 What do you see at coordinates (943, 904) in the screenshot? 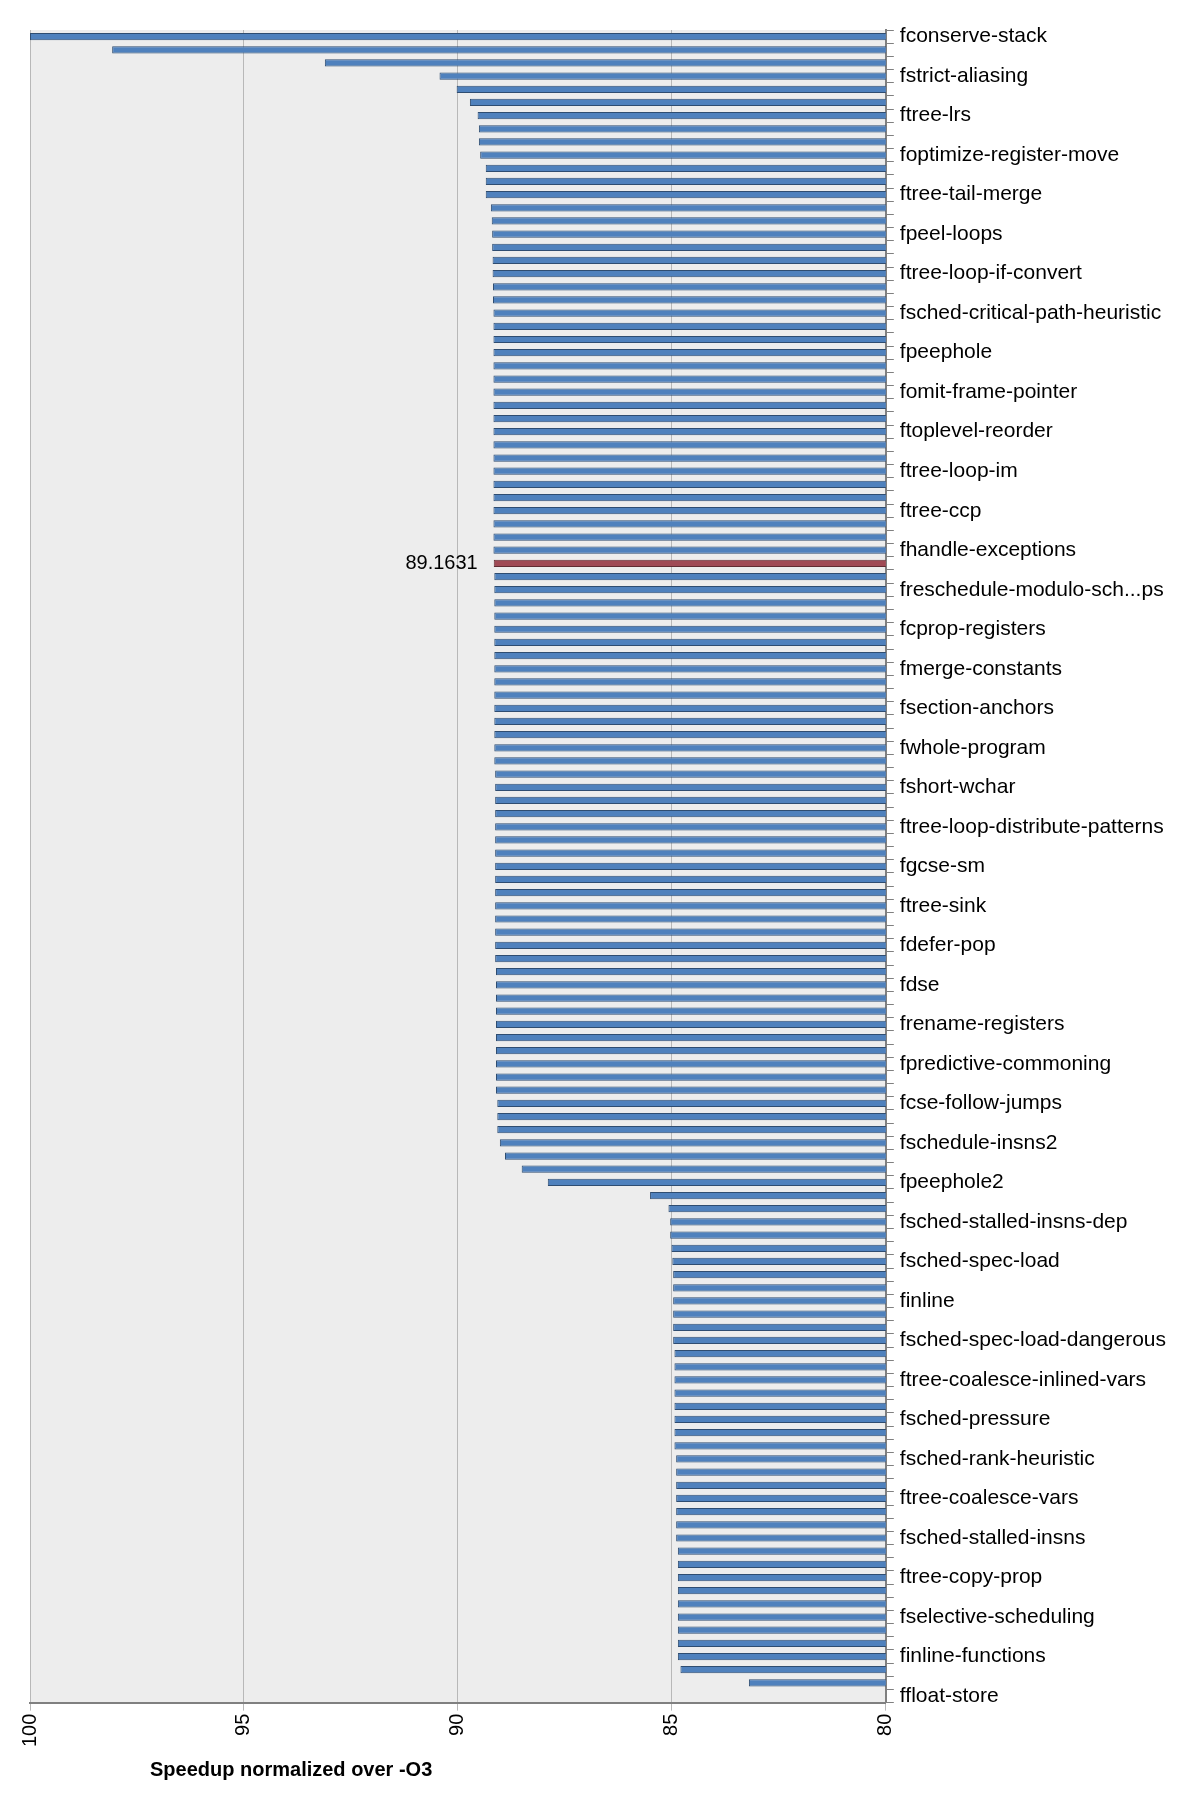
I see `y-tick-label: ftree-sink` at bounding box center [943, 904].